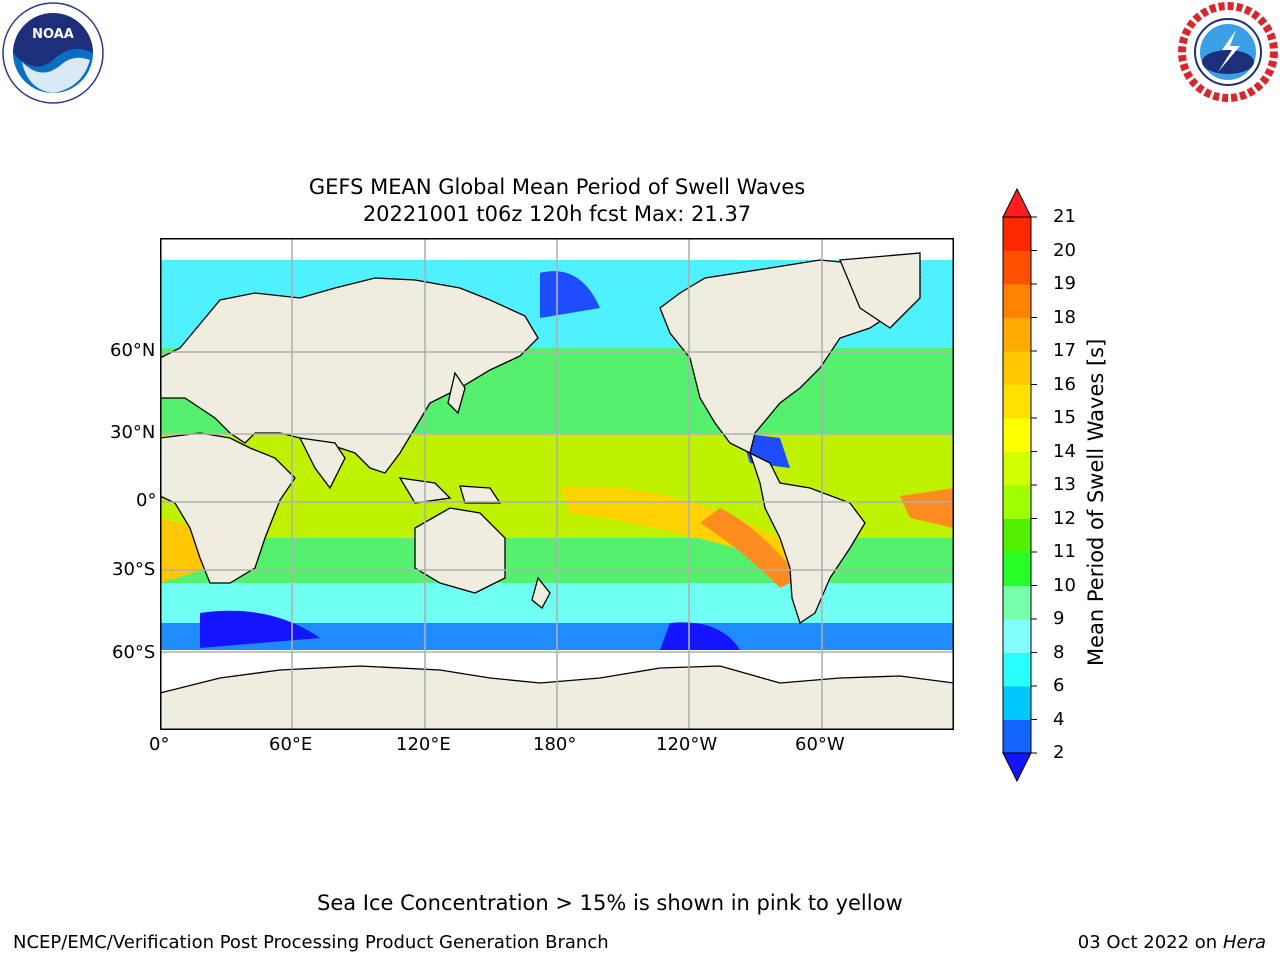 The width and height of the screenshot is (1280, 960). Describe the element at coordinates (1059, 752) in the screenshot. I see `colorbar-tick-label-0: 2` at that location.